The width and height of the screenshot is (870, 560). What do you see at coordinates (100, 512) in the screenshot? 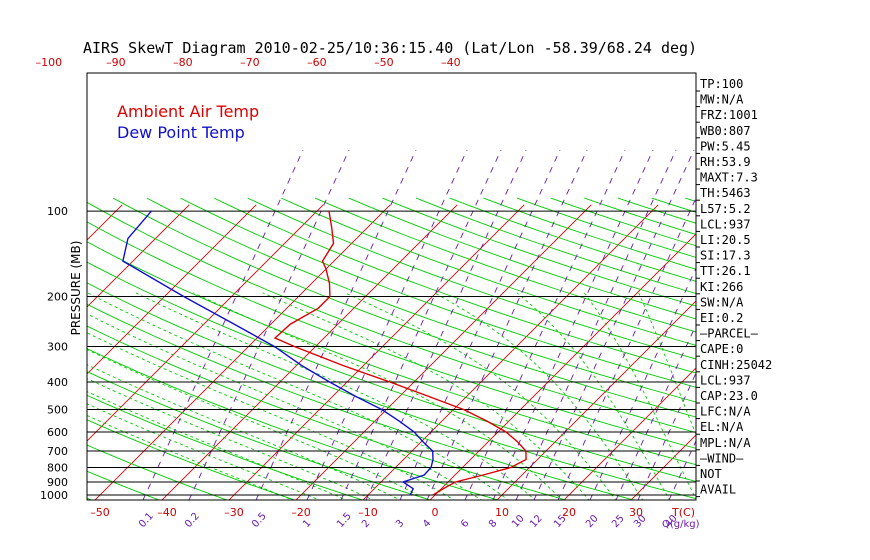
I see `bottom-temperature-tick-label: –50` at bounding box center [100, 512].